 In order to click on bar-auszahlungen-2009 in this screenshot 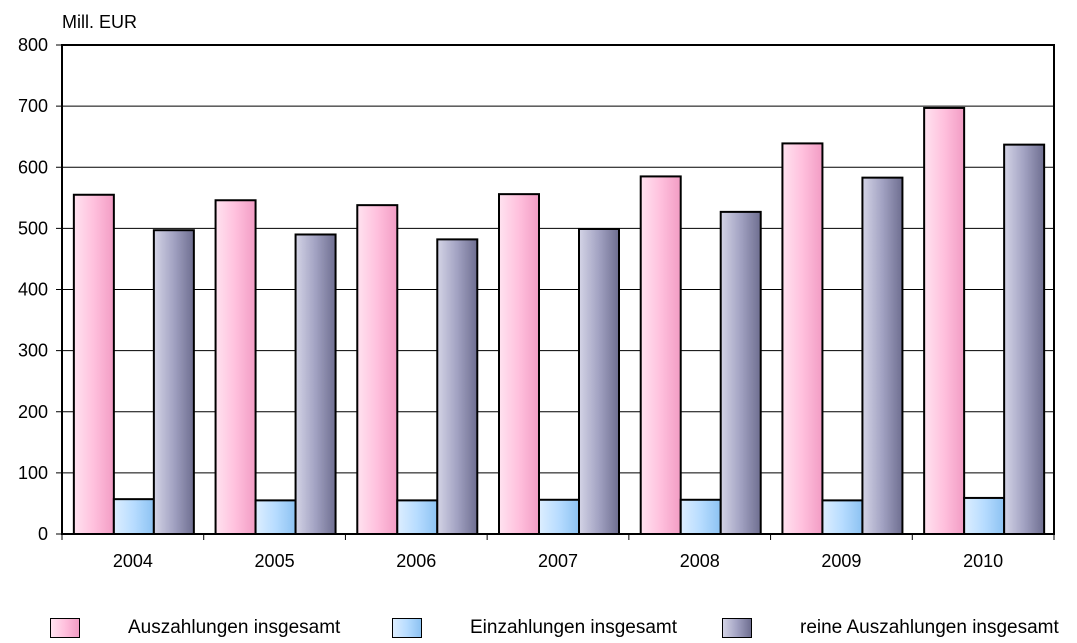, I will do `click(802, 338)`.